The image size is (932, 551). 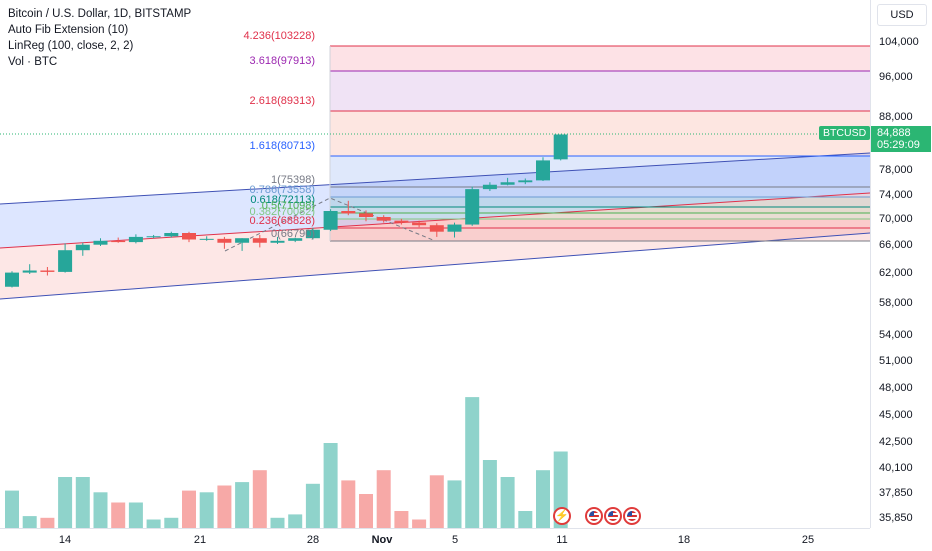 What do you see at coordinates (896, 77) in the screenshot?
I see `price-tick-label: 96,000` at bounding box center [896, 77].